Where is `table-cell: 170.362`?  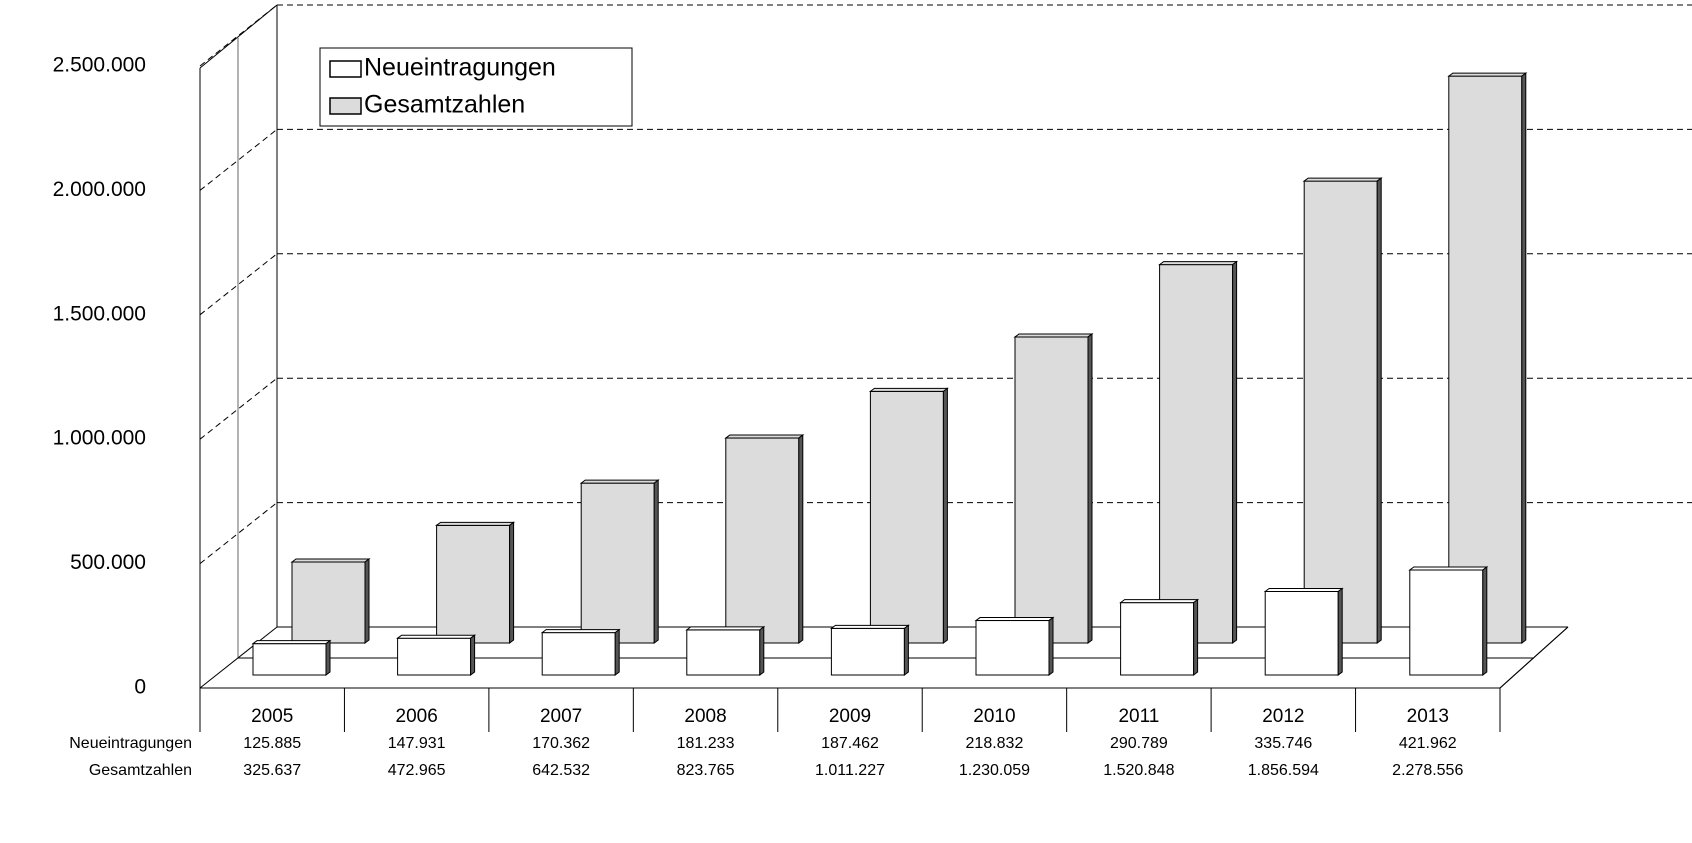
table-cell: 170.362 is located at coordinates (561, 743).